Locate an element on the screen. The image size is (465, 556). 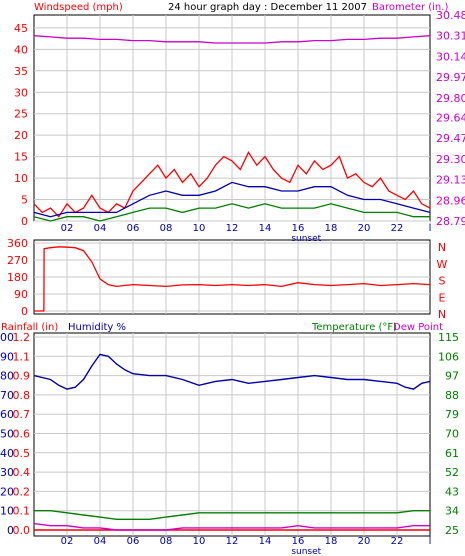
humidity-tick-label: 100 is located at coordinates (7, 337).